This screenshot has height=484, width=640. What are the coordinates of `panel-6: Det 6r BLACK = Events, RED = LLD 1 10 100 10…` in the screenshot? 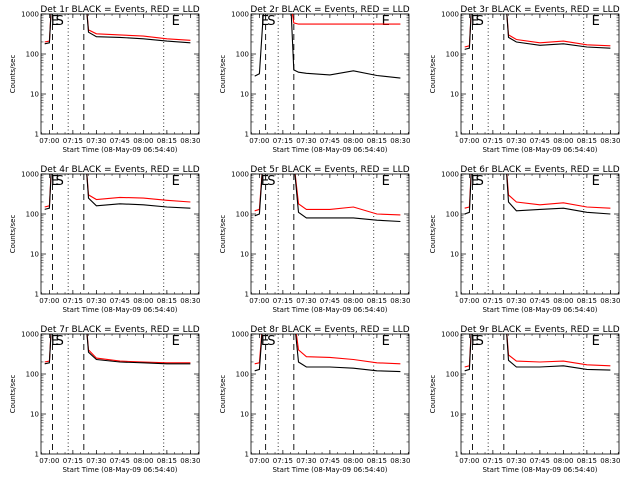 It's located at (524, 239).